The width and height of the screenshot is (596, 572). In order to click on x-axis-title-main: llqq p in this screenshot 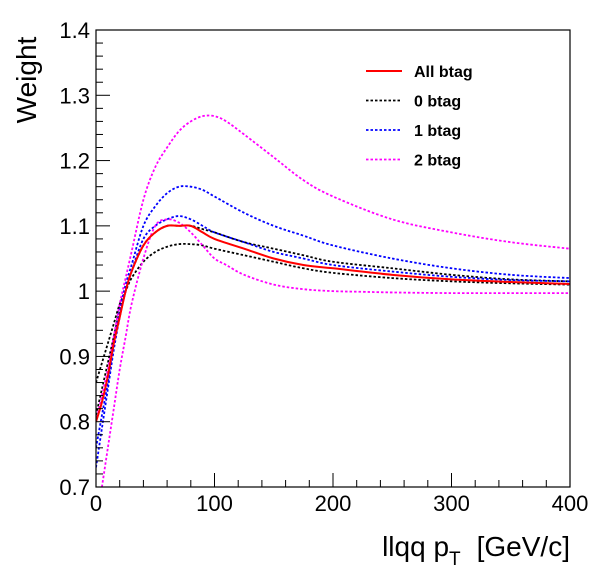, I will do `click(415, 546)`.